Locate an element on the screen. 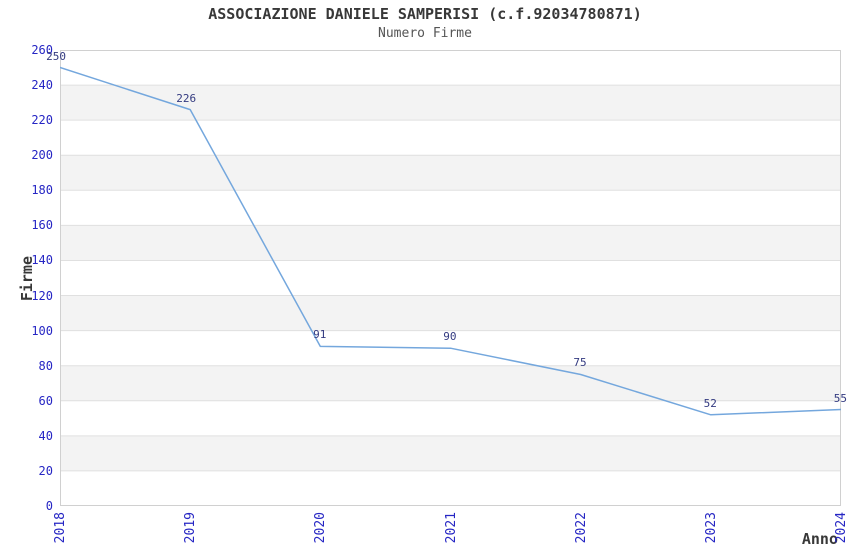 Image resolution: width=850 pixels, height=550 pixels. y-tick-label: 120 is located at coordinates (42, 295).